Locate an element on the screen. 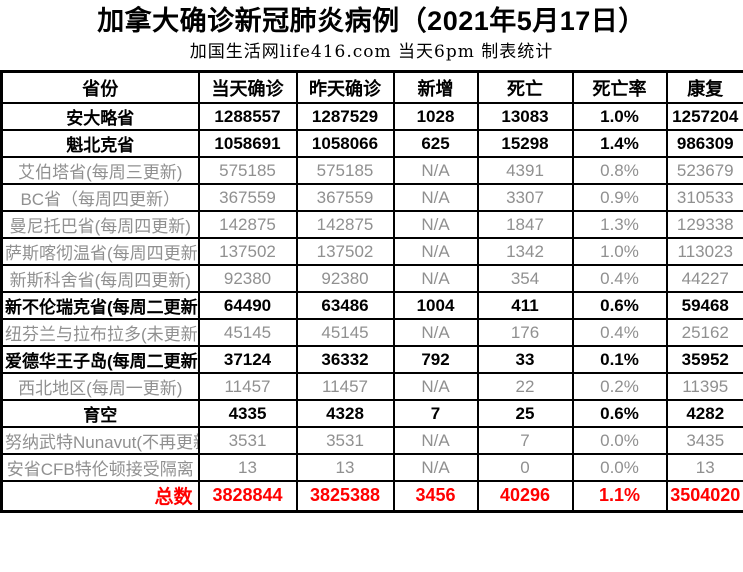 The height and width of the screenshot is (572, 743). cell-today-confirmed: 142875 is located at coordinates (247, 224).